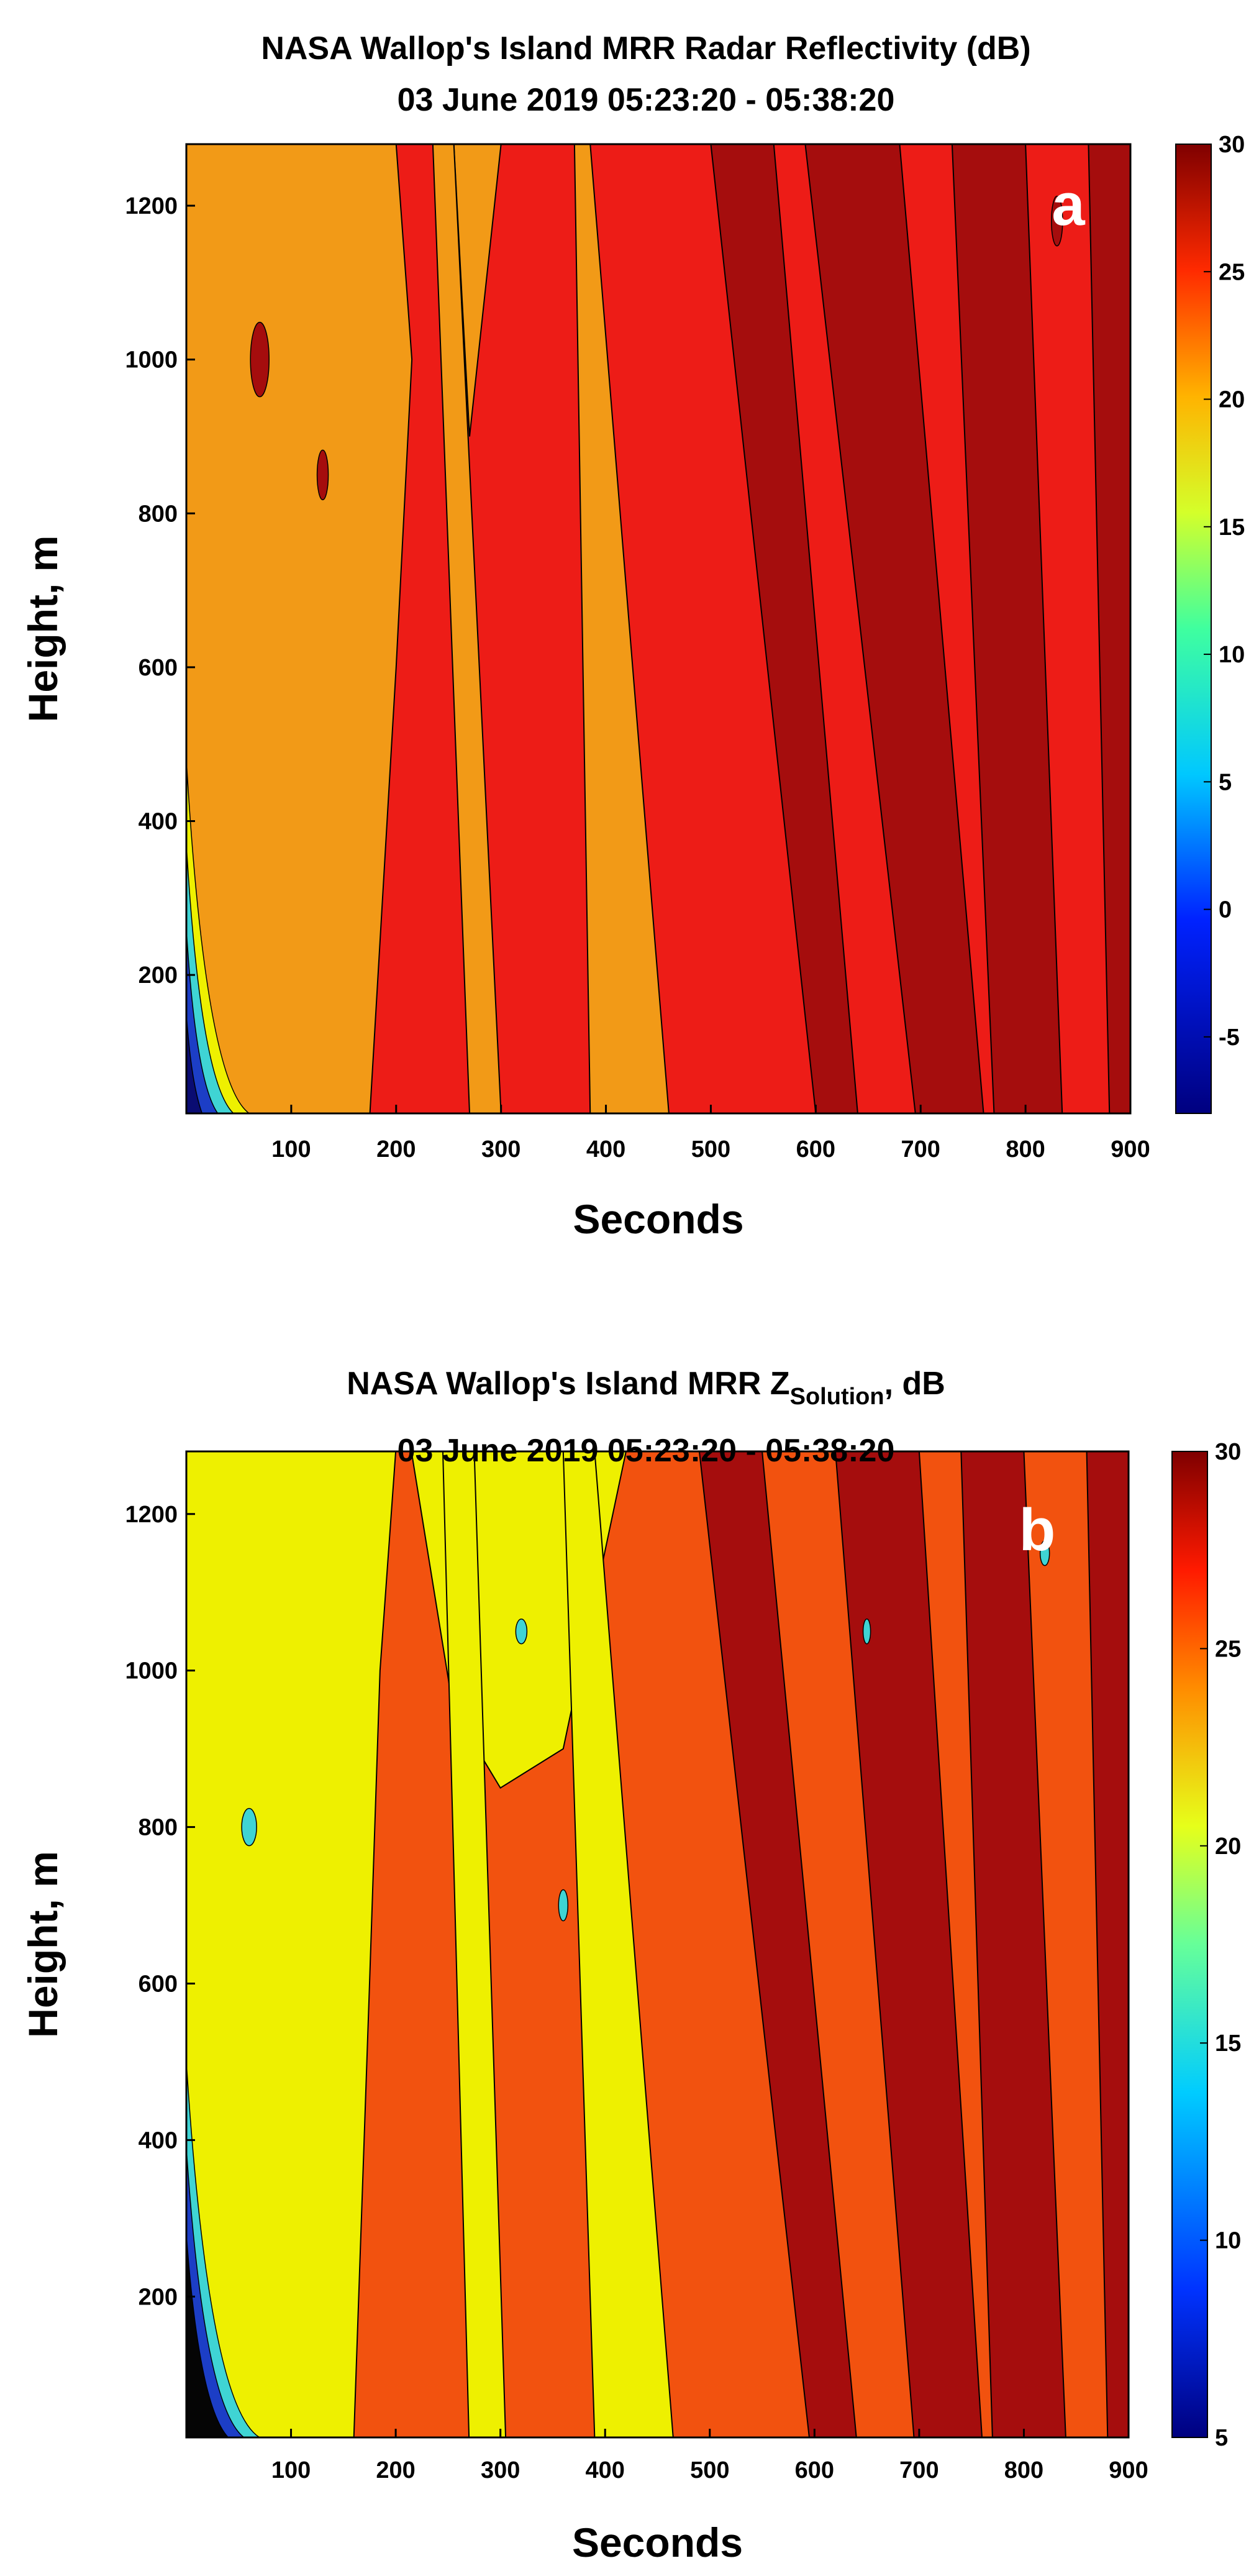 This screenshot has height=2576, width=1259. What do you see at coordinates (568, 1384) in the screenshot?
I see `title-main: NASA Wallop's Island MRR Z` at bounding box center [568, 1384].